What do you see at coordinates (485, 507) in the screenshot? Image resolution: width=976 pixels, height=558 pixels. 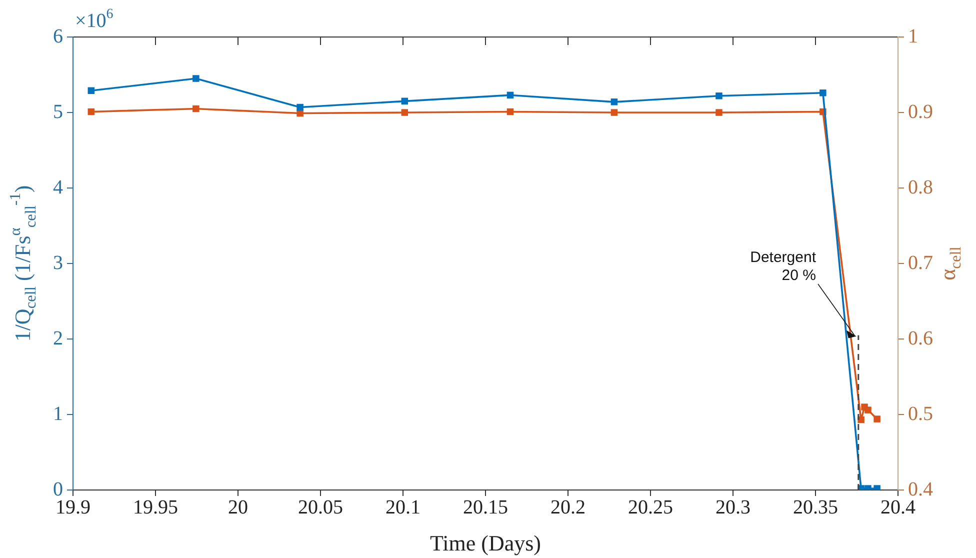 I see `x-tick-label: 20.15` at bounding box center [485, 507].